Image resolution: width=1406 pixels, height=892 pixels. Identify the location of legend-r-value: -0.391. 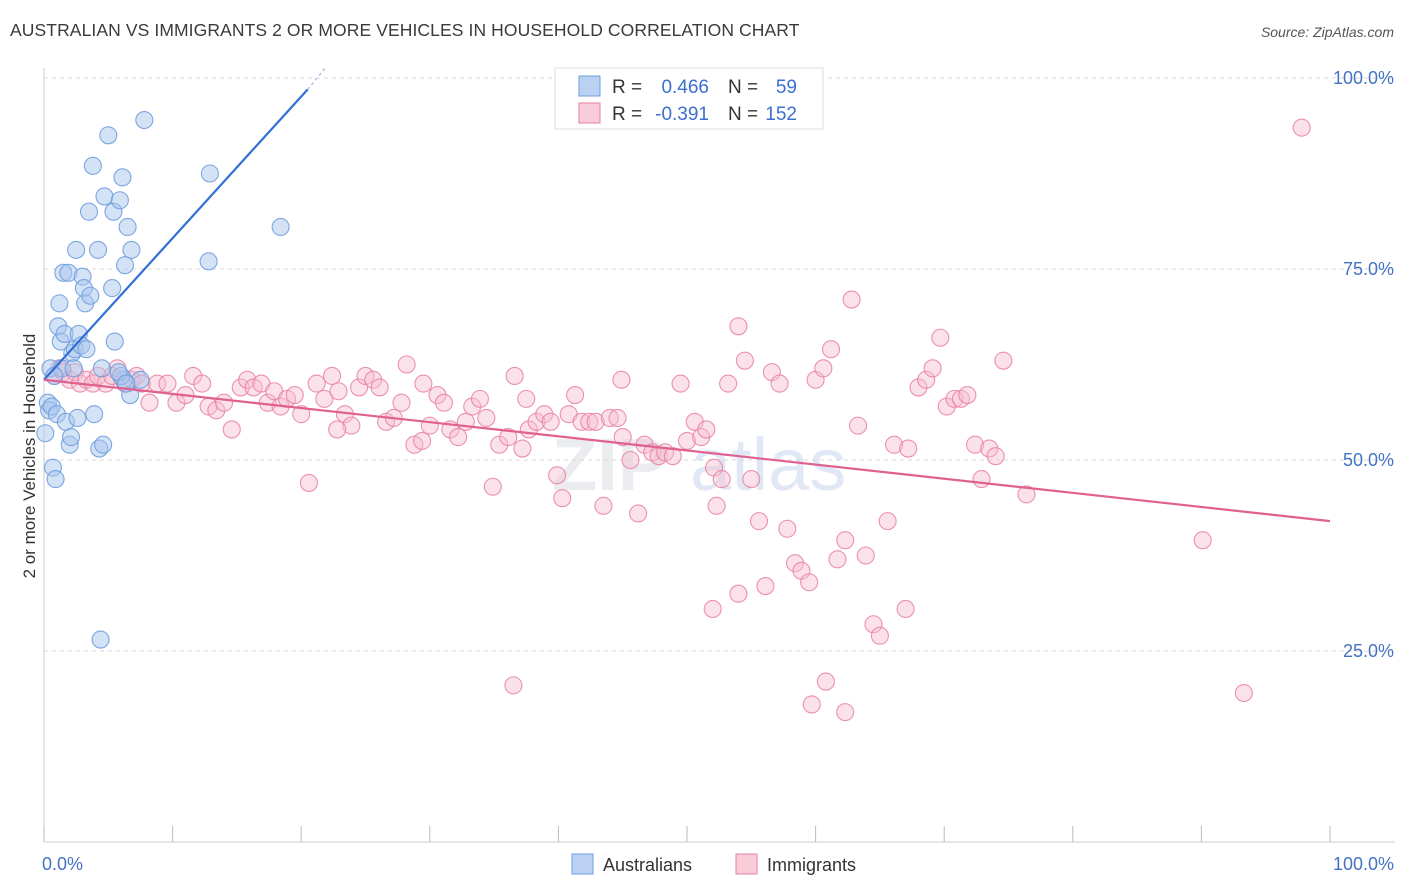
(682, 114).